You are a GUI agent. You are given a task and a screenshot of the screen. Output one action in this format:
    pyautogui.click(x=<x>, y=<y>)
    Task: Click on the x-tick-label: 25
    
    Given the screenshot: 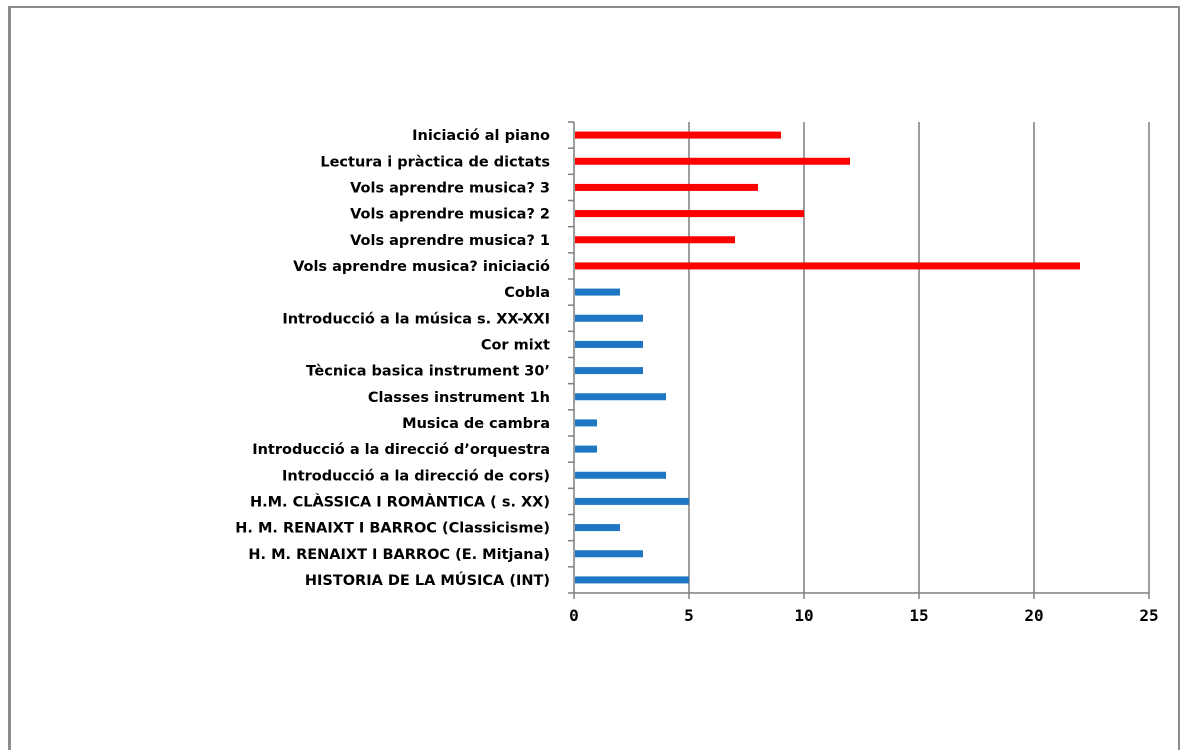 What is the action you would take?
    pyautogui.click(x=1148, y=615)
    